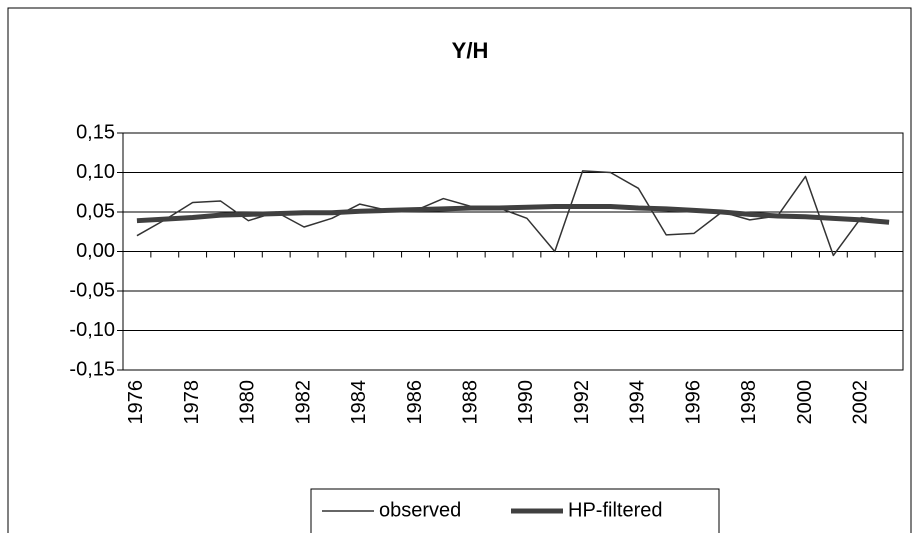 The image size is (916, 533). Describe the element at coordinates (513, 214) in the screenshot. I see `series-line` at that location.